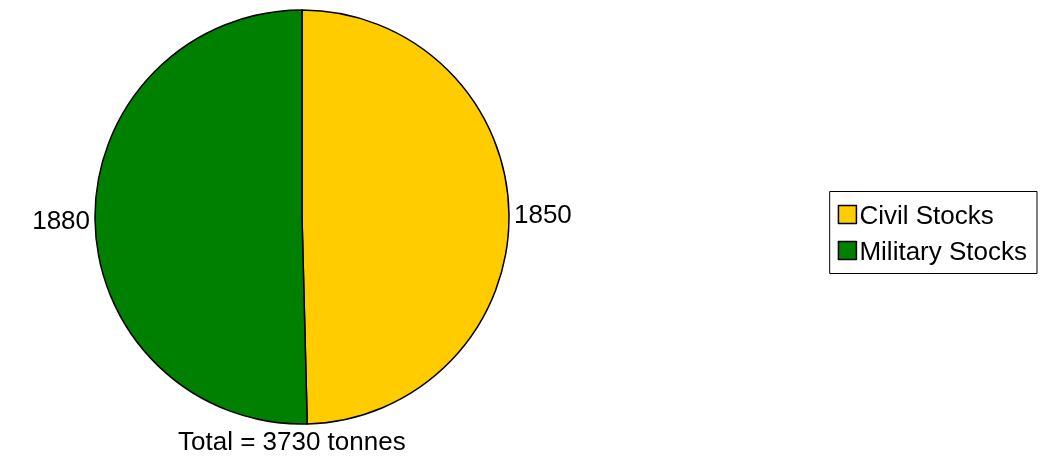 The height and width of the screenshot is (465, 1057). What do you see at coordinates (292, 441) in the screenshot?
I see `text: Total = 3730 tonnes` at bounding box center [292, 441].